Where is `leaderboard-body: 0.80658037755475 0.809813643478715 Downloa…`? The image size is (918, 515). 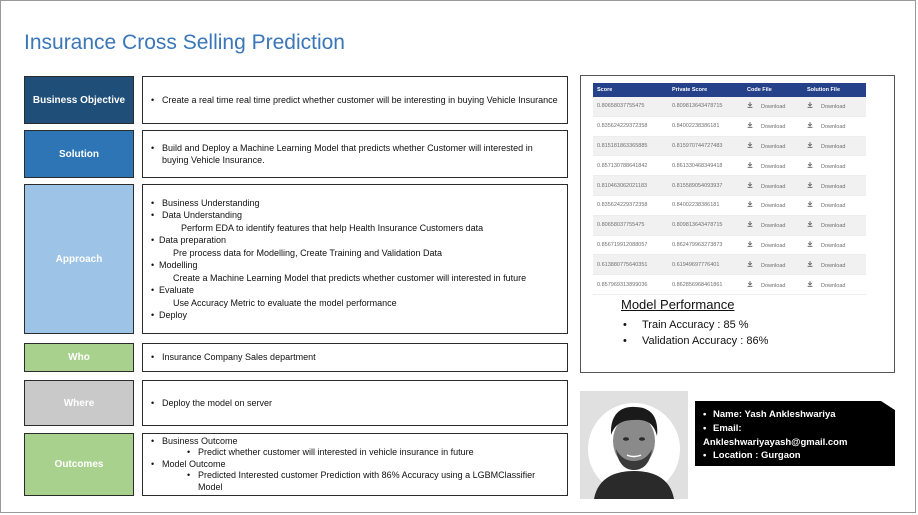 leaderboard-body: 0.80658037755475 0.809813643478715 Downloa… is located at coordinates (729, 196).